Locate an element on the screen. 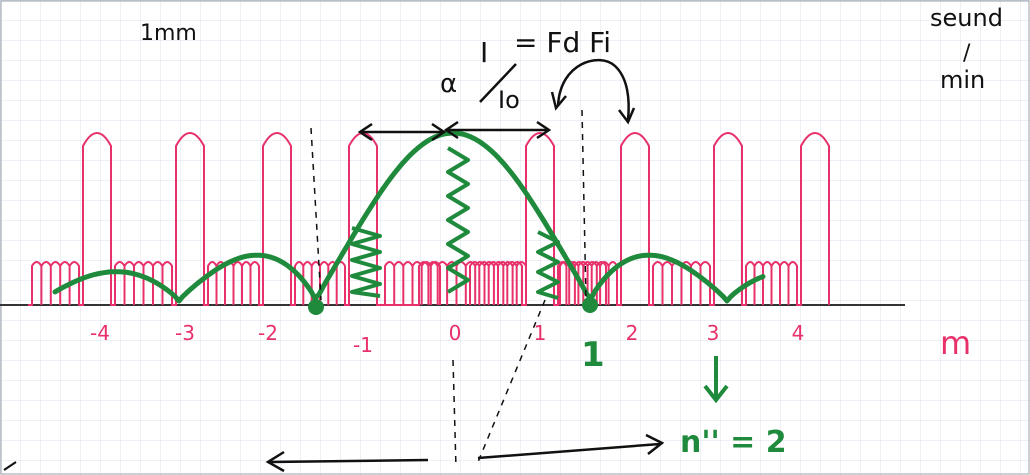 The image size is (1030, 475). bottom-arrow-left is located at coordinates (349, 461).